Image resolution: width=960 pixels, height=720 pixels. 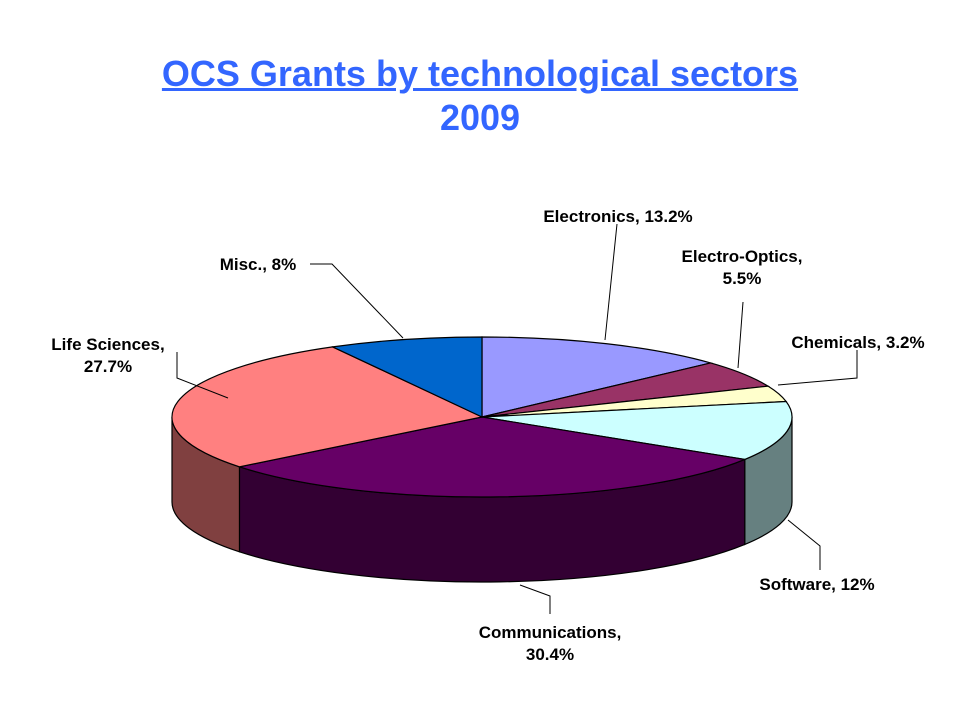 What do you see at coordinates (107, 355) in the screenshot?
I see `slice-label-life-sciences: Life Sciences, 27.7%` at bounding box center [107, 355].